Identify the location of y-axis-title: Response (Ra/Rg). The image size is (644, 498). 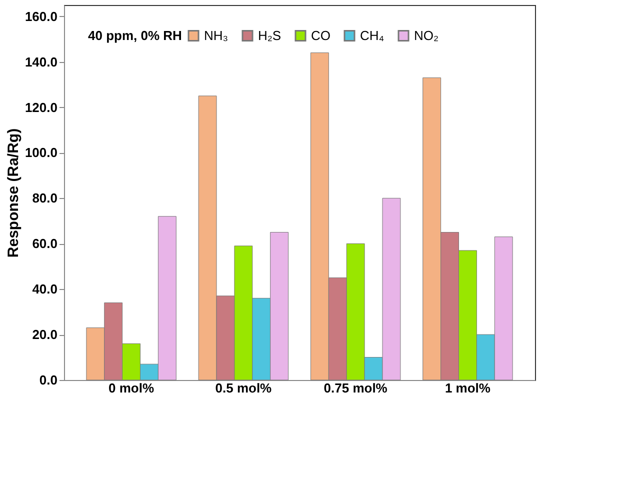
(13, 193).